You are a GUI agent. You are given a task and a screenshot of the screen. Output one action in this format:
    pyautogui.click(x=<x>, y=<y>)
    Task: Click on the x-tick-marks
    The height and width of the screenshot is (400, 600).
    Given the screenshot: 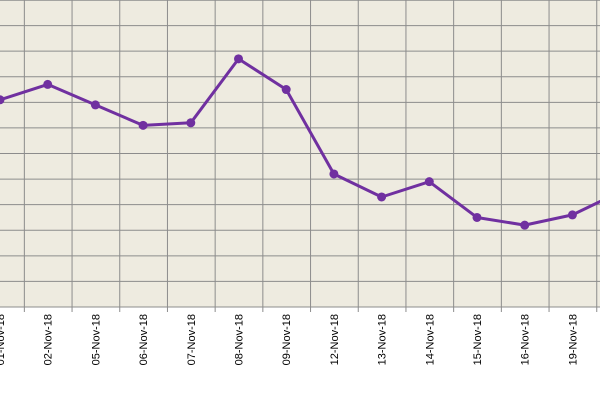 What is the action you would take?
    pyautogui.click(x=310, y=309)
    